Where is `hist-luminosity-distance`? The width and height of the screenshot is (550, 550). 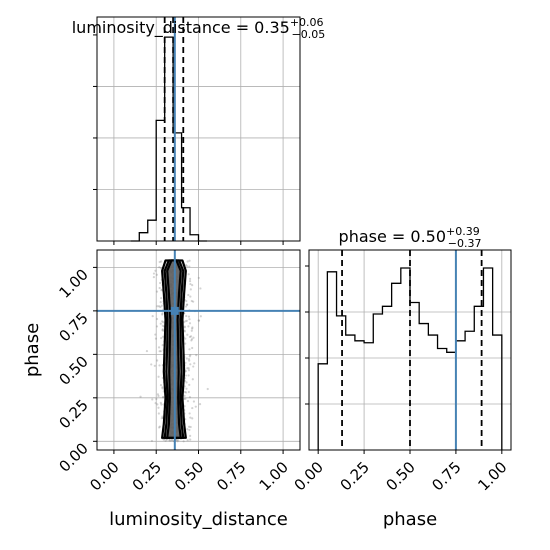 hist-luminosity-distance is located at coordinates (168, 139).